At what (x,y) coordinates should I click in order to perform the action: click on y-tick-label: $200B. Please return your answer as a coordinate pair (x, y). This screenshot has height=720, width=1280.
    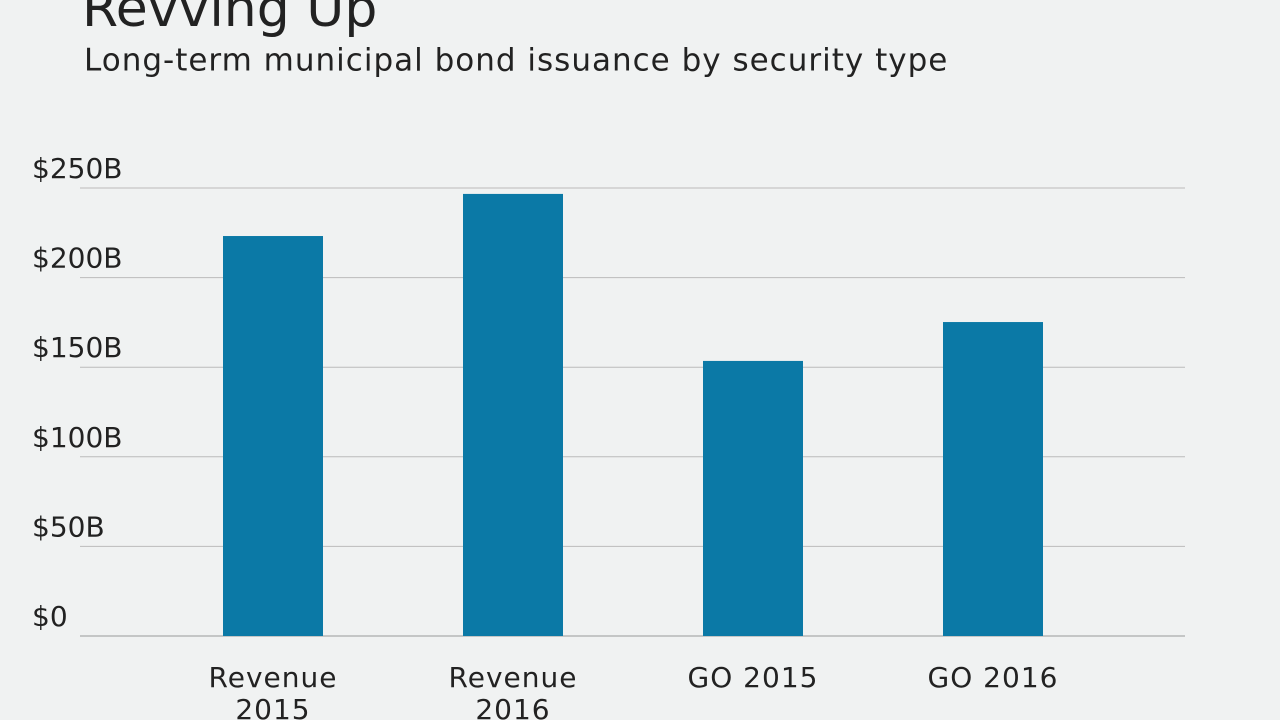
    Looking at the image, I should click on (77, 258).